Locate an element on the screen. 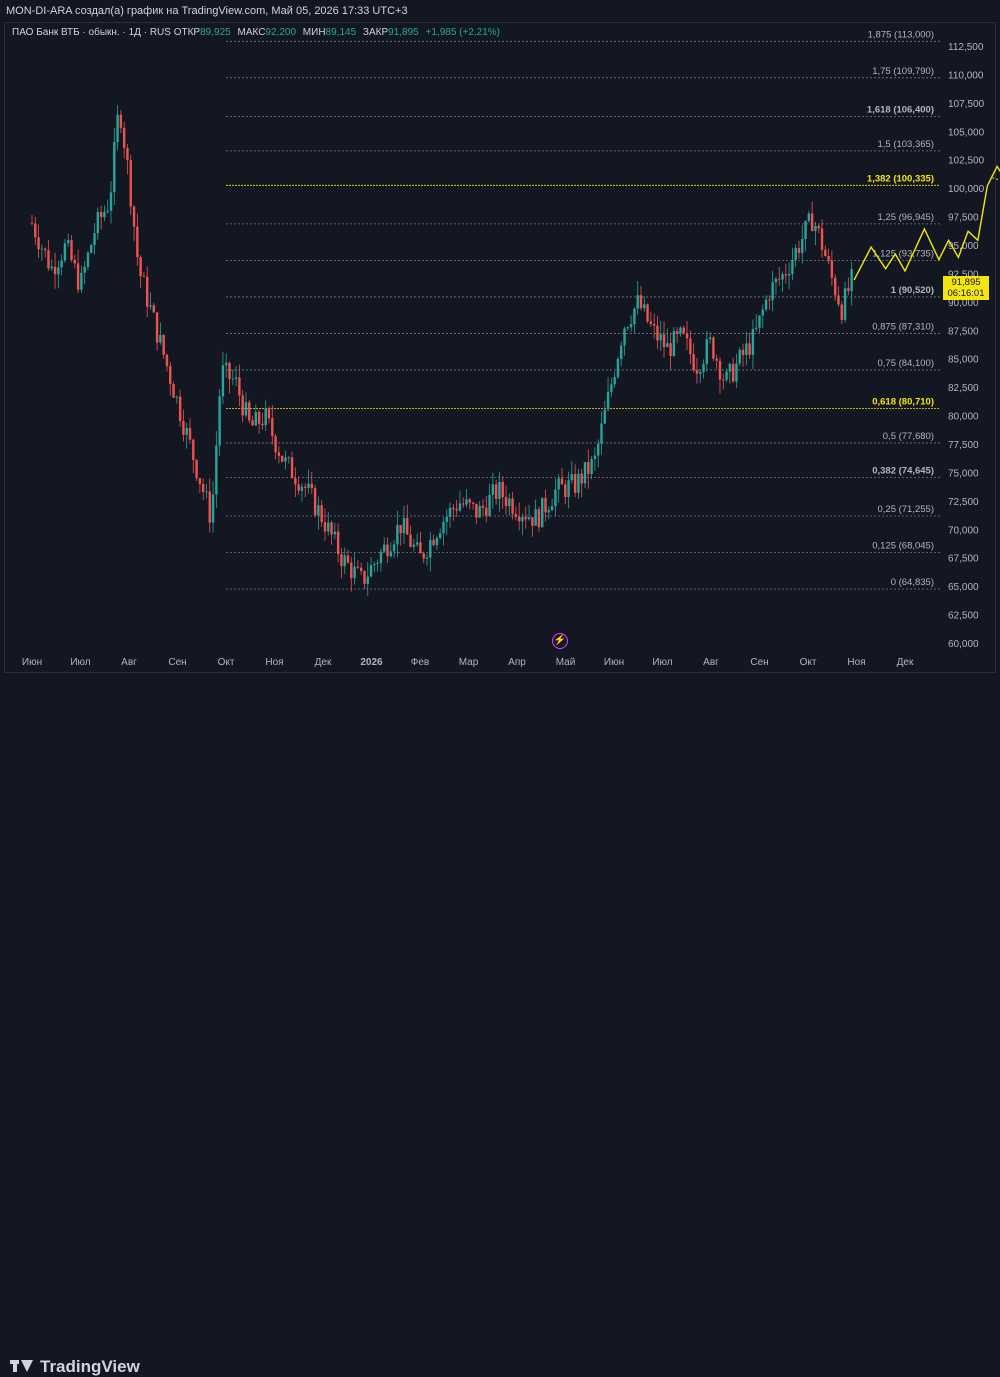  high-value: 92,200 is located at coordinates (281, 32).